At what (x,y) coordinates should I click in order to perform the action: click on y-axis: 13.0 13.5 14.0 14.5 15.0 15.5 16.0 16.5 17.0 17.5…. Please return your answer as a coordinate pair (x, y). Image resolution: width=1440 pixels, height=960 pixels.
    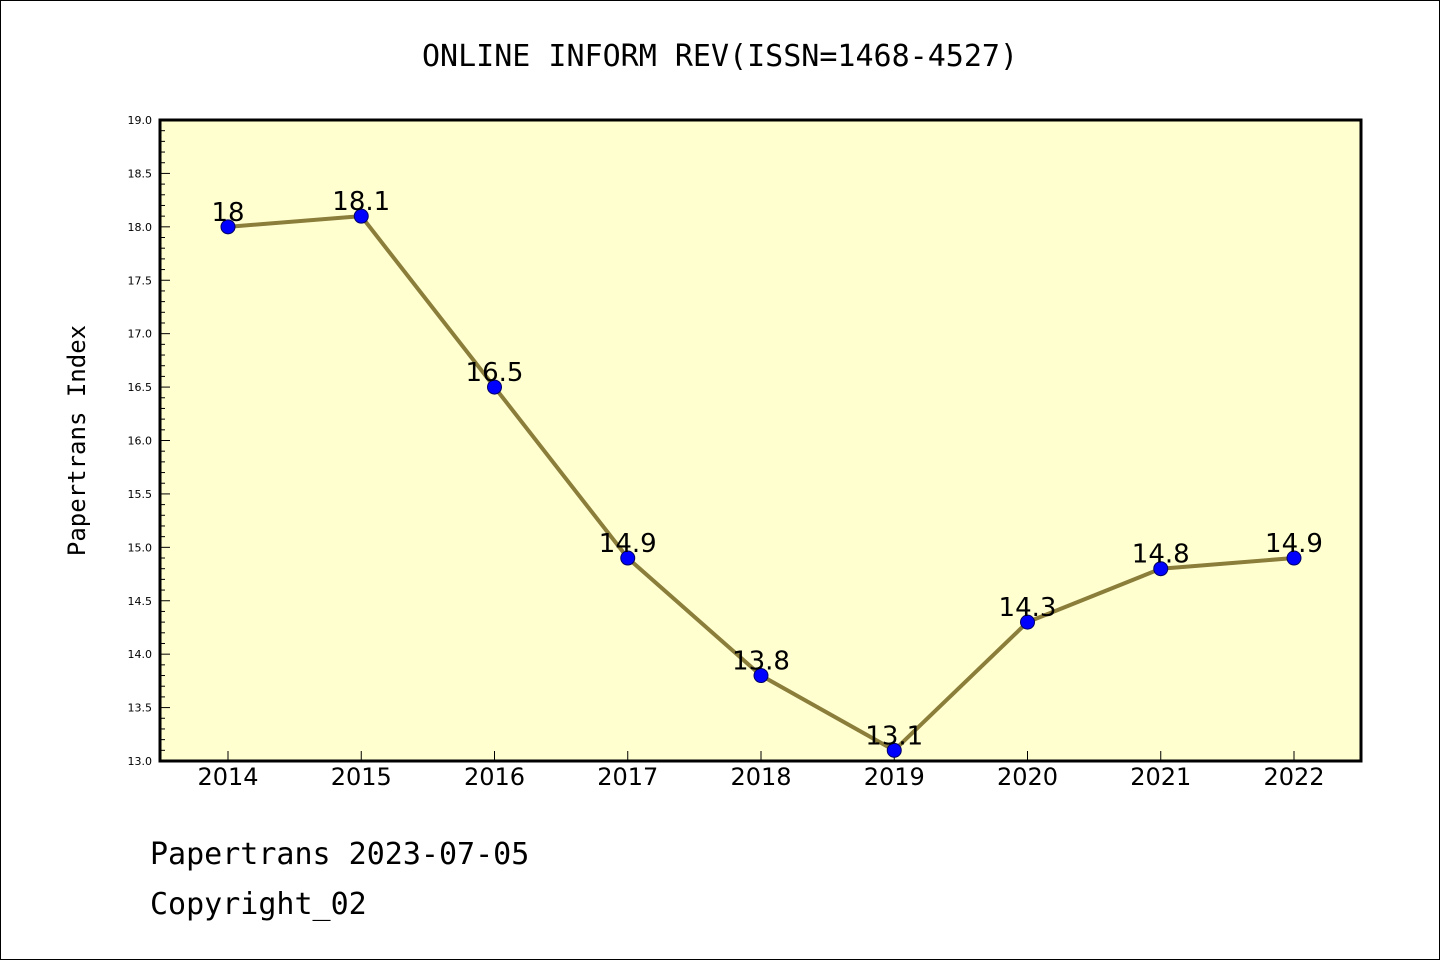
    Looking at the image, I should click on (140, 441).